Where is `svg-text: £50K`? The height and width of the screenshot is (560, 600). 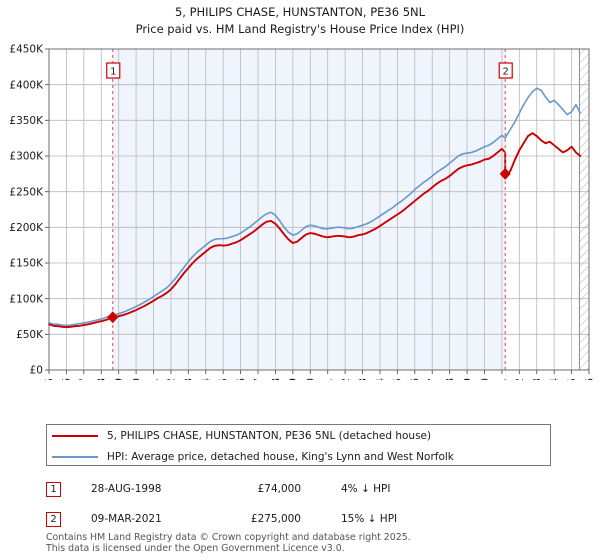 svg-text: £50K is located at coordinates (30, 335).